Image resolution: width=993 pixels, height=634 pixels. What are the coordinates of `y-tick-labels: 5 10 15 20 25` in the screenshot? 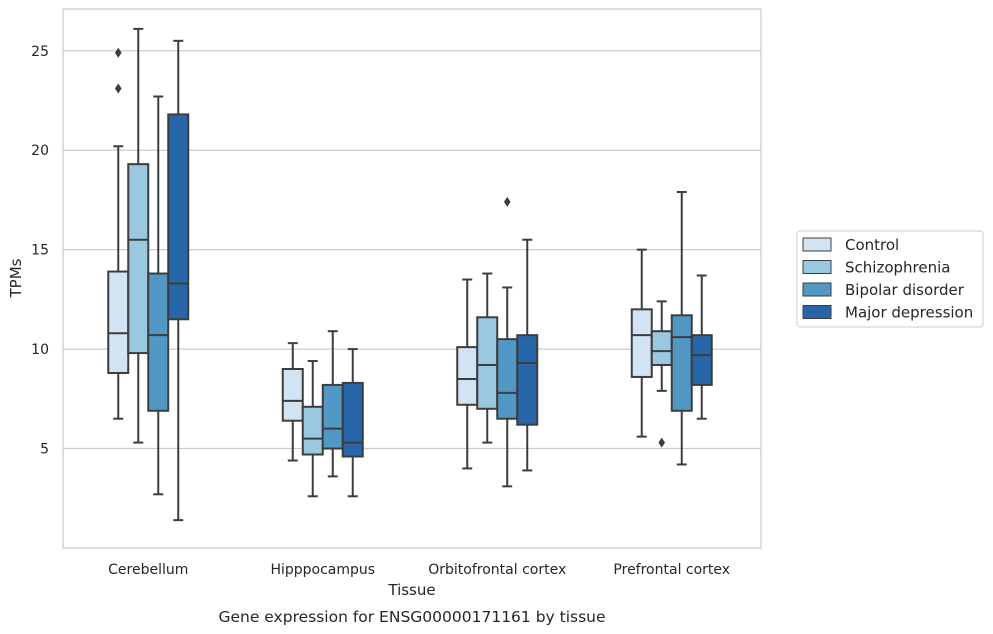 It's located at (40, 251).